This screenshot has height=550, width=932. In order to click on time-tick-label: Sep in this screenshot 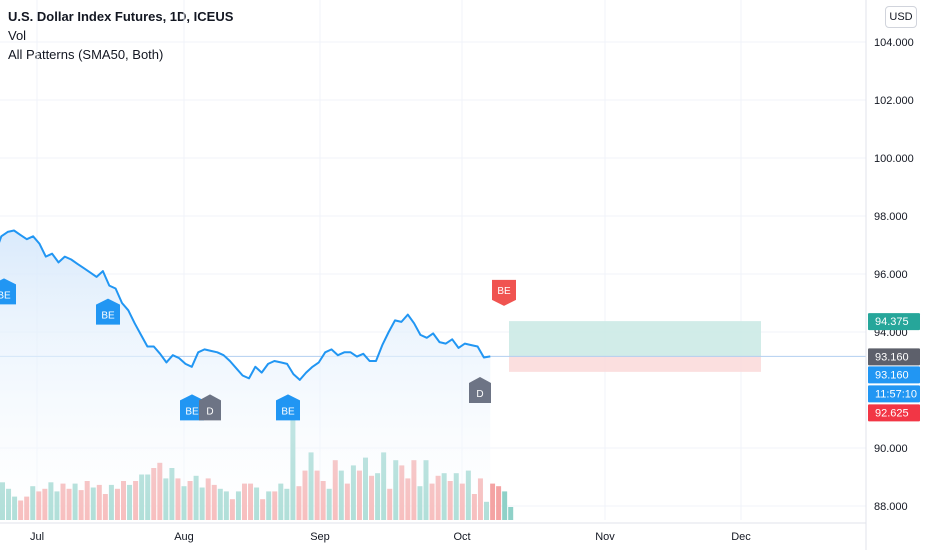, I will do `click(320, 537)`.